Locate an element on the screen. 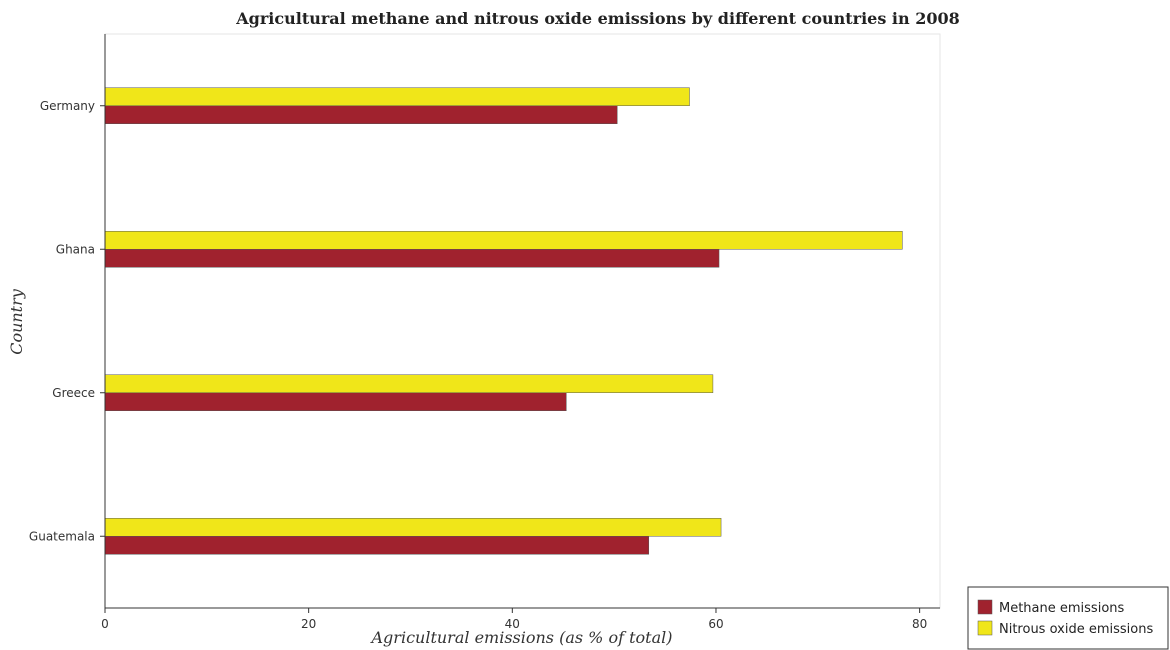 This screenshot has height=650, width=1170. bar-germany-nitrous-oxide is located at coordinates (397, 96).